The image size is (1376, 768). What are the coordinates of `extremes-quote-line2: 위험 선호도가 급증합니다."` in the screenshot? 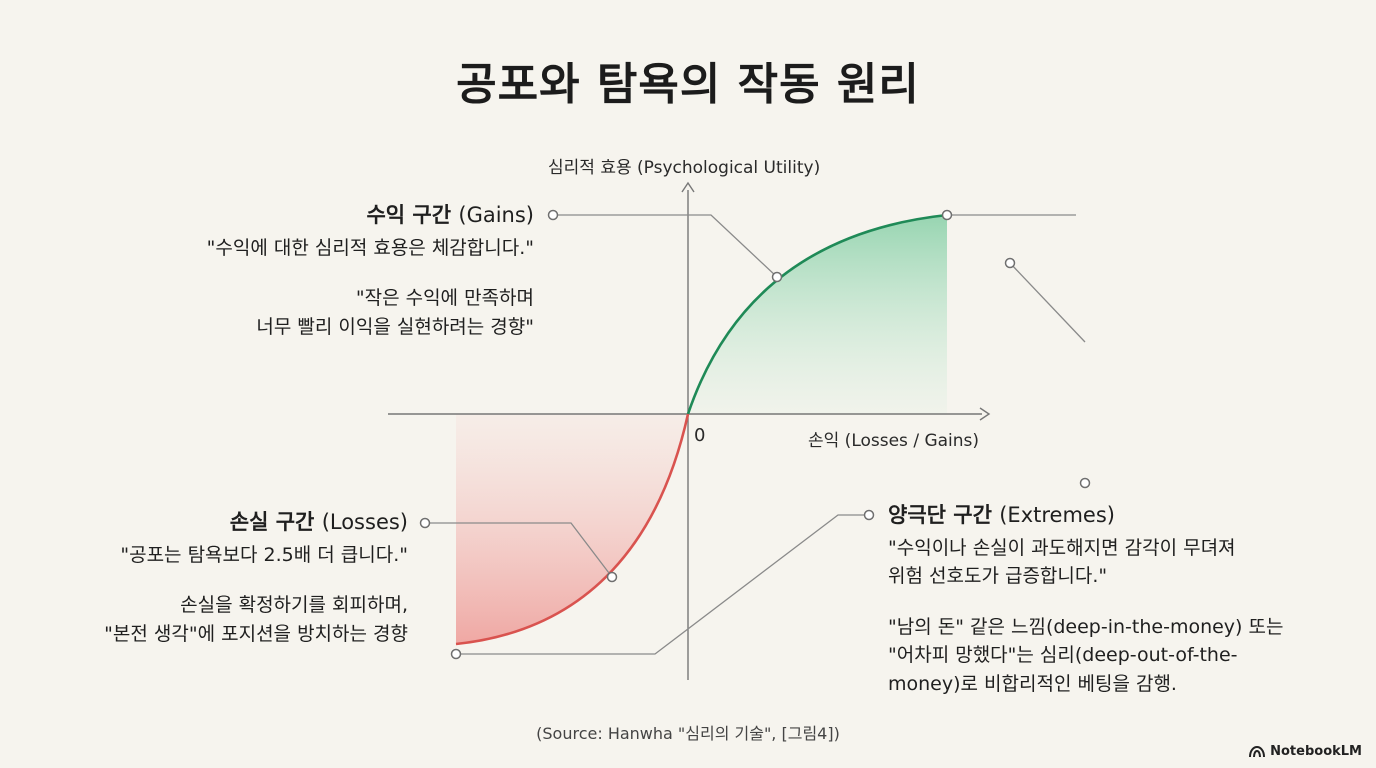 It's located at (998, 576).